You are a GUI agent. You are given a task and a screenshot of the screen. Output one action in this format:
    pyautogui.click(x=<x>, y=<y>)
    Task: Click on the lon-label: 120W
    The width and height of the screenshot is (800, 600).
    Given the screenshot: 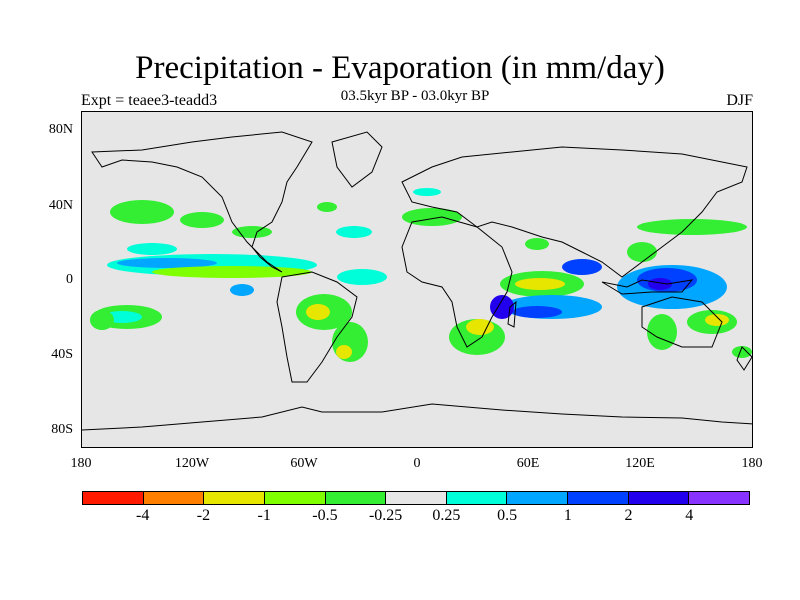 What is the action you would take?
    pyautogui.click(x=192, y=463)
    